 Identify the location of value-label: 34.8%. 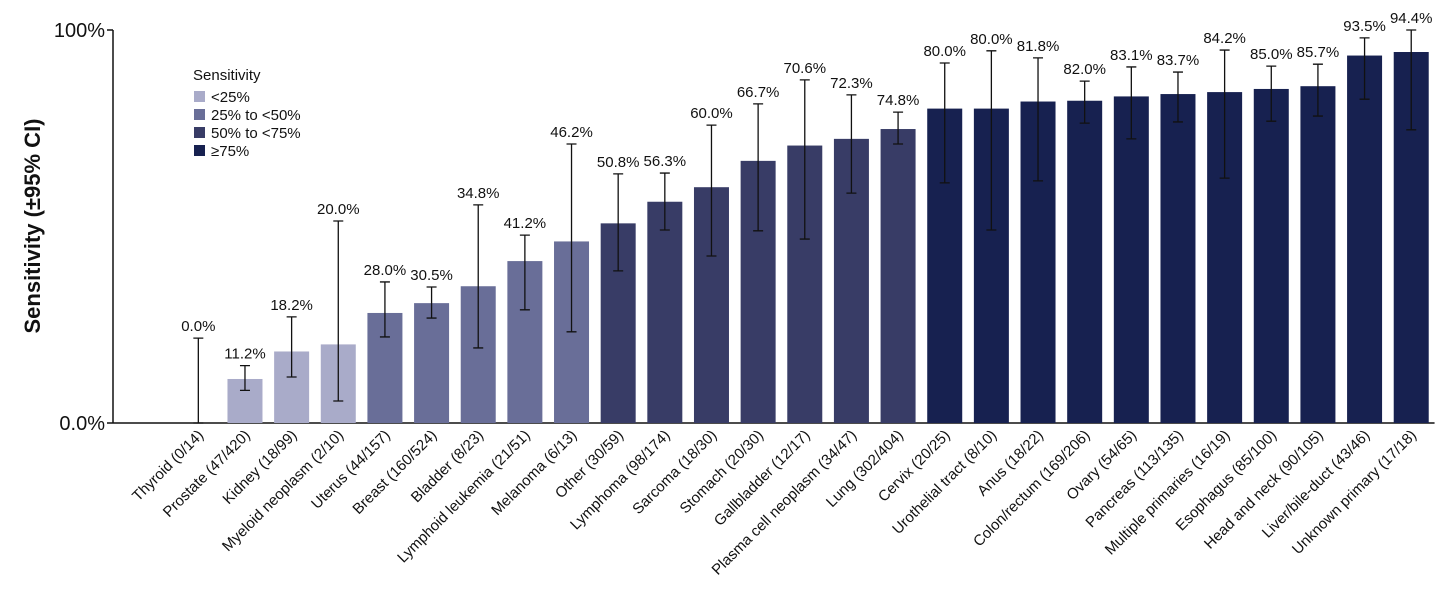
(478, 193).